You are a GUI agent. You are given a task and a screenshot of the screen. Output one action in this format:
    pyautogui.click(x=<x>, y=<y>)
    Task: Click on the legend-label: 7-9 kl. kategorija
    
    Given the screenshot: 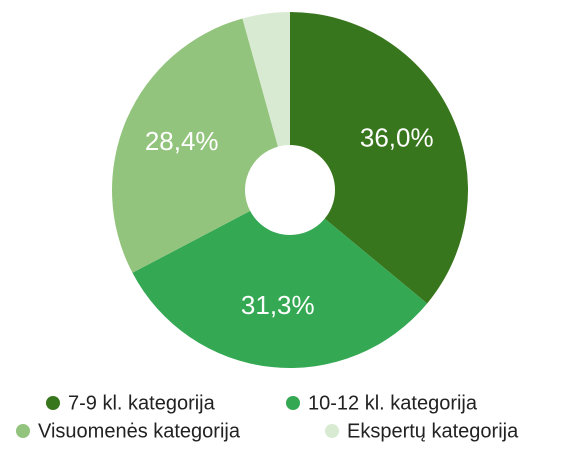 What is the action you would take?
    pyautogui.click(x=142, y=403)
    